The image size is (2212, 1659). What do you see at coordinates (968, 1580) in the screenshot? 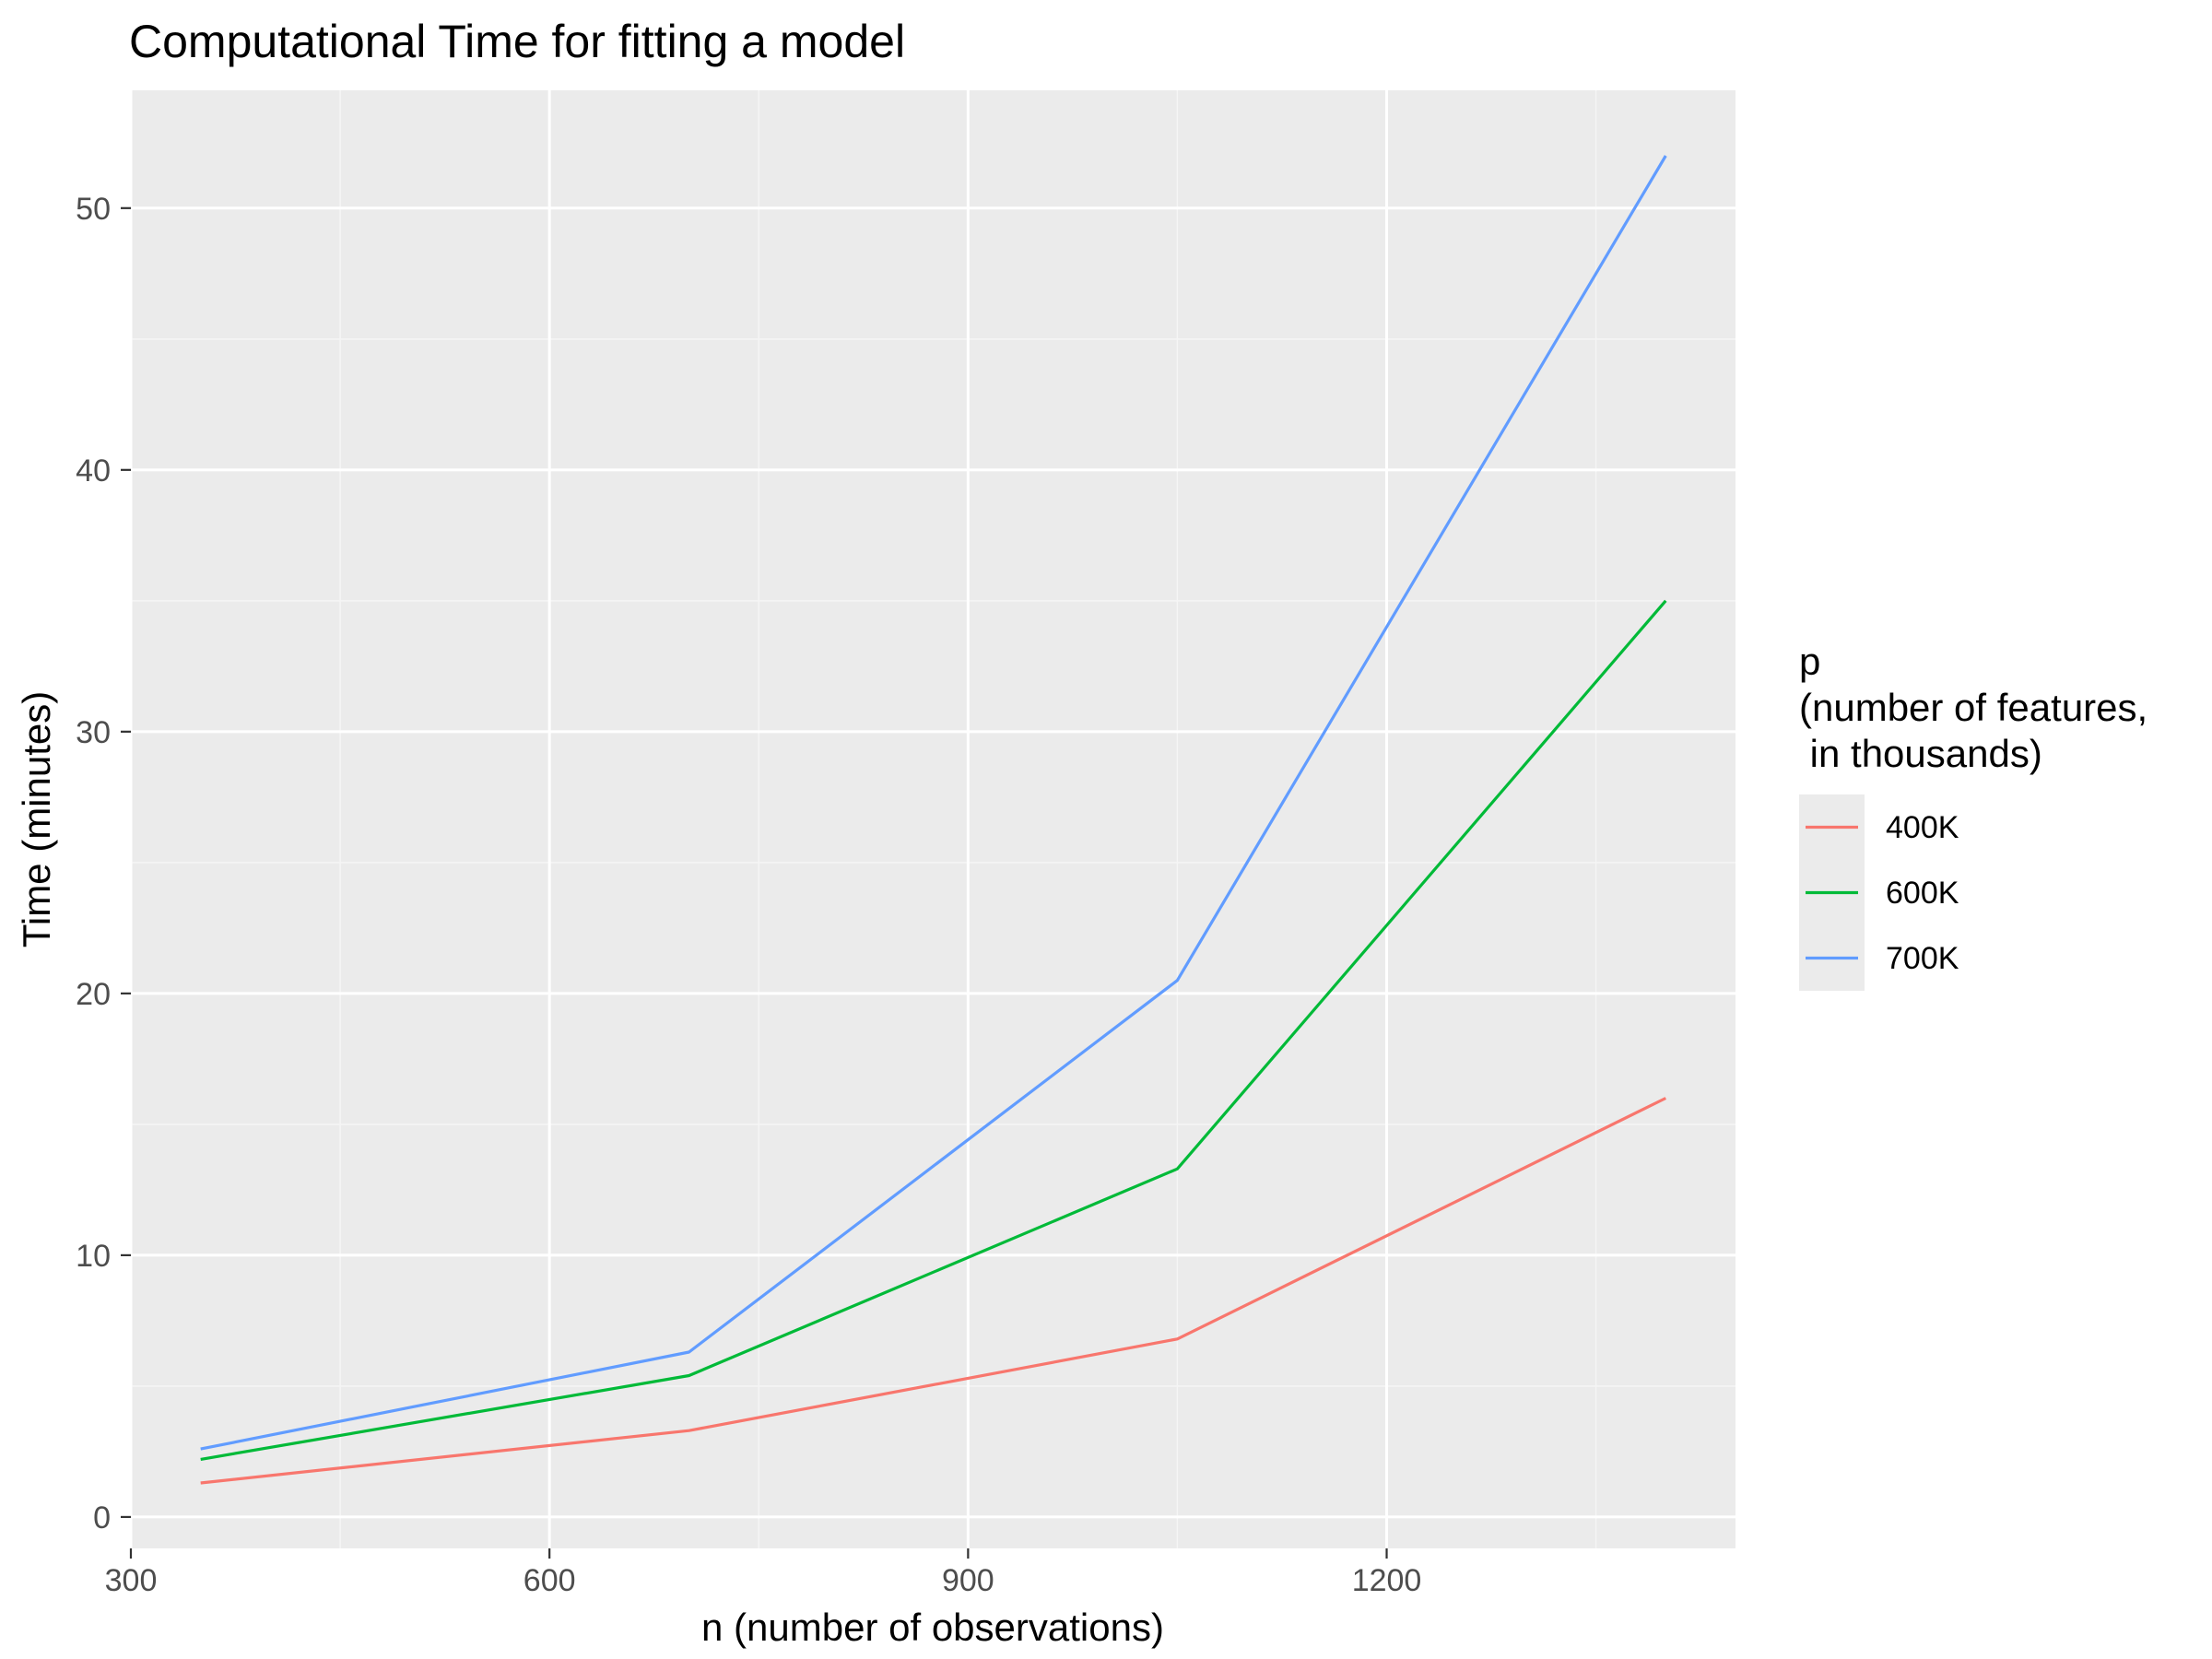
I see `x-tick-label: 900` at bounding box center [968, 1580].